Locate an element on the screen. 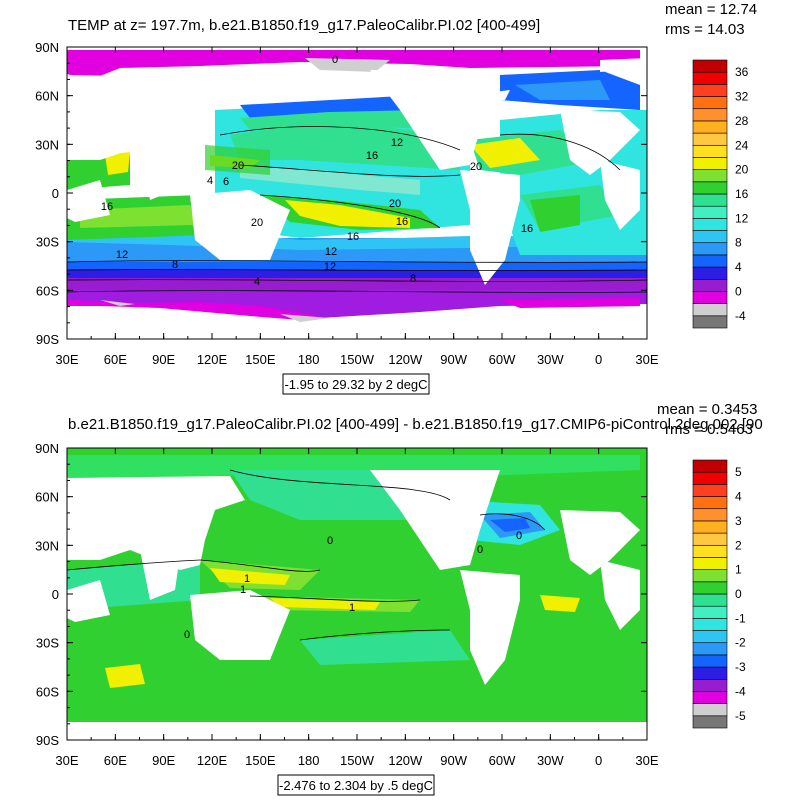 Image resolution: width=800 pixels, height=800 pixels. y-tick-label: 60S is located at coordinates (47, 691).